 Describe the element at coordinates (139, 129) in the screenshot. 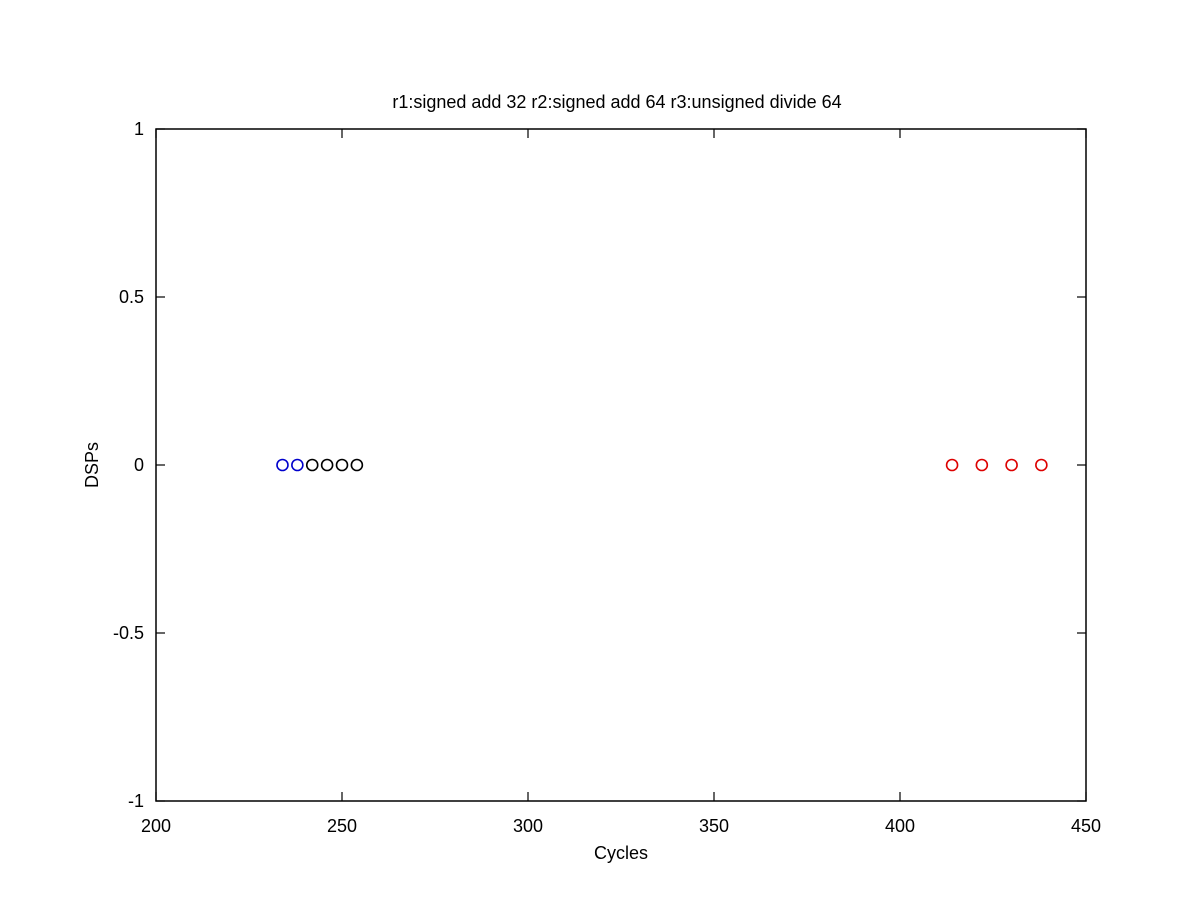

I see `y-tick-label: 1` at that location.